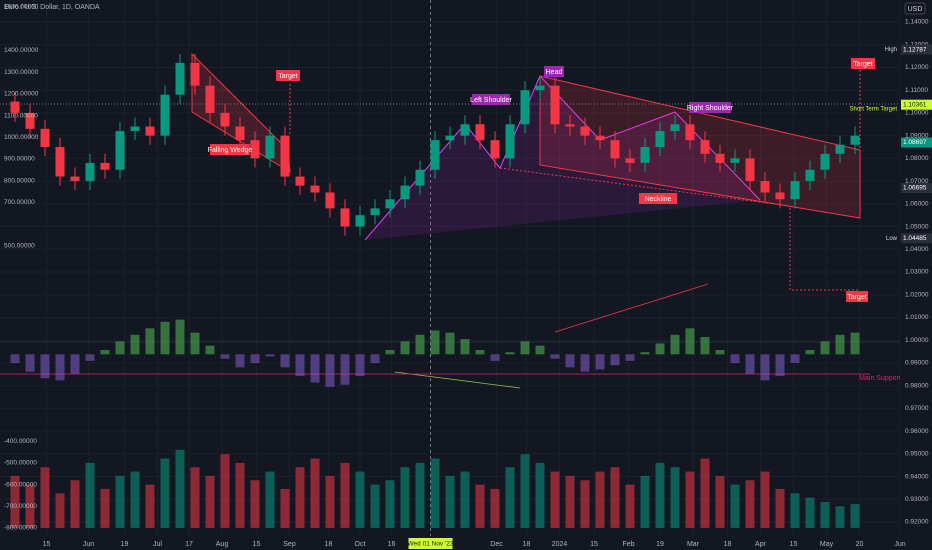 The width and height of the screenshot is (932, 550). I want to click on crosshair-label: Wed 01 Nov '23, so click(431, 544).